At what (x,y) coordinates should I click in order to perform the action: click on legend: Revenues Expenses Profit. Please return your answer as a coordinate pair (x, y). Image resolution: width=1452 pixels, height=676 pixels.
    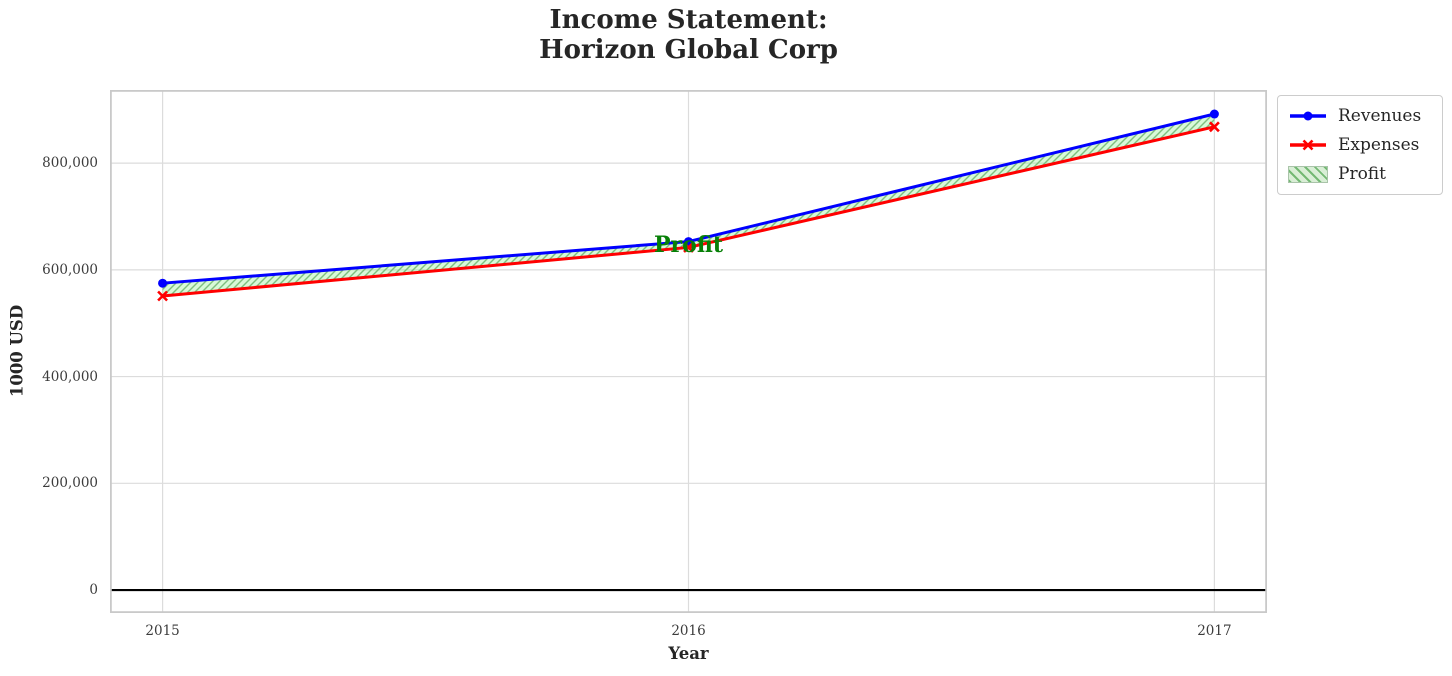
    Looking at the image, I should click on (1360, 145).